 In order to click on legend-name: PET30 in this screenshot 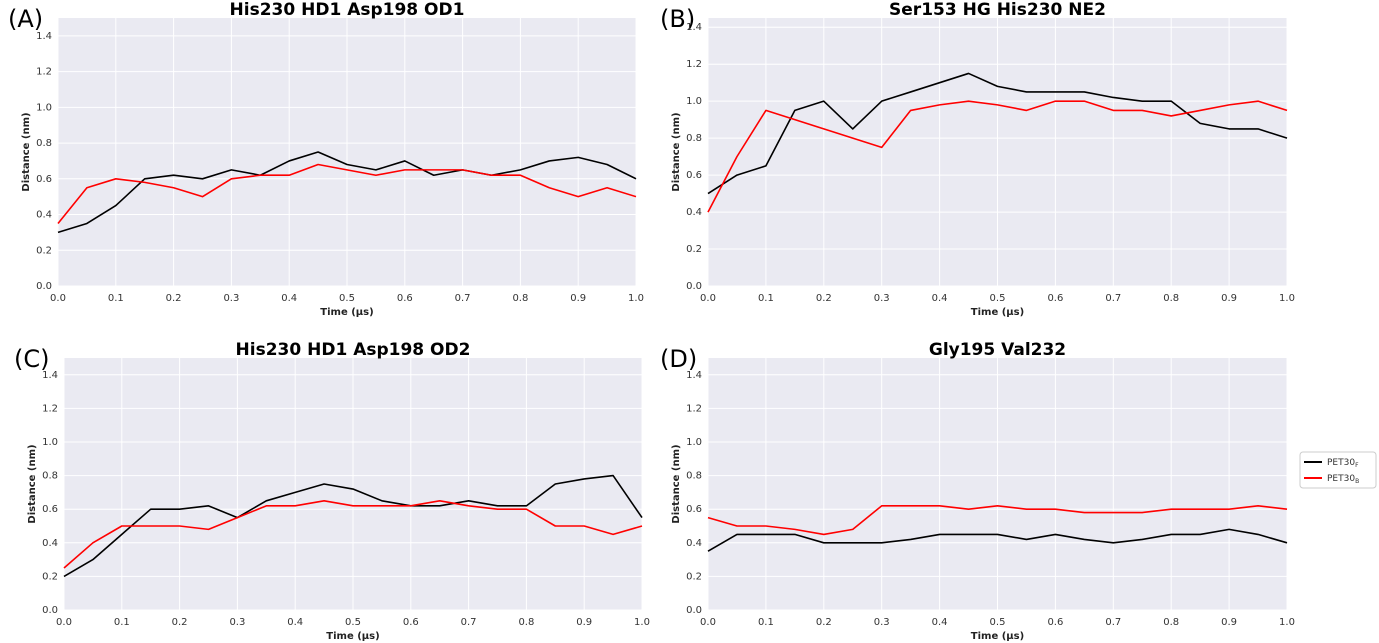, I will do `click(1341, 463)`.